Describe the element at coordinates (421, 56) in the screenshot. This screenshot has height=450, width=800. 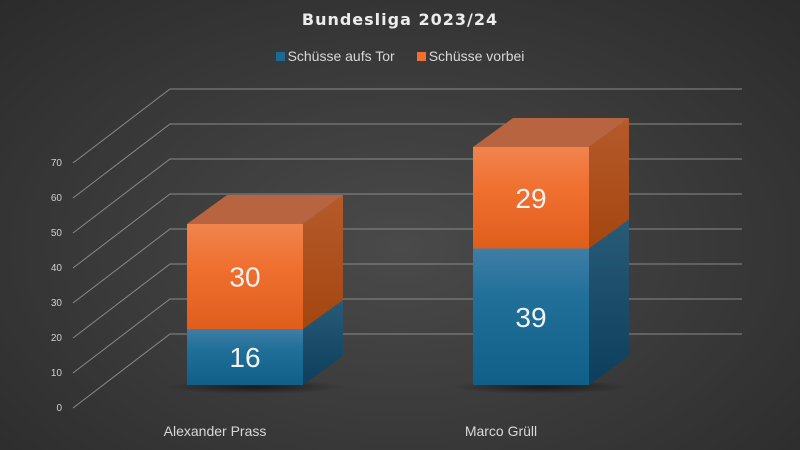
I see `legend-swatch-missed` at that location.